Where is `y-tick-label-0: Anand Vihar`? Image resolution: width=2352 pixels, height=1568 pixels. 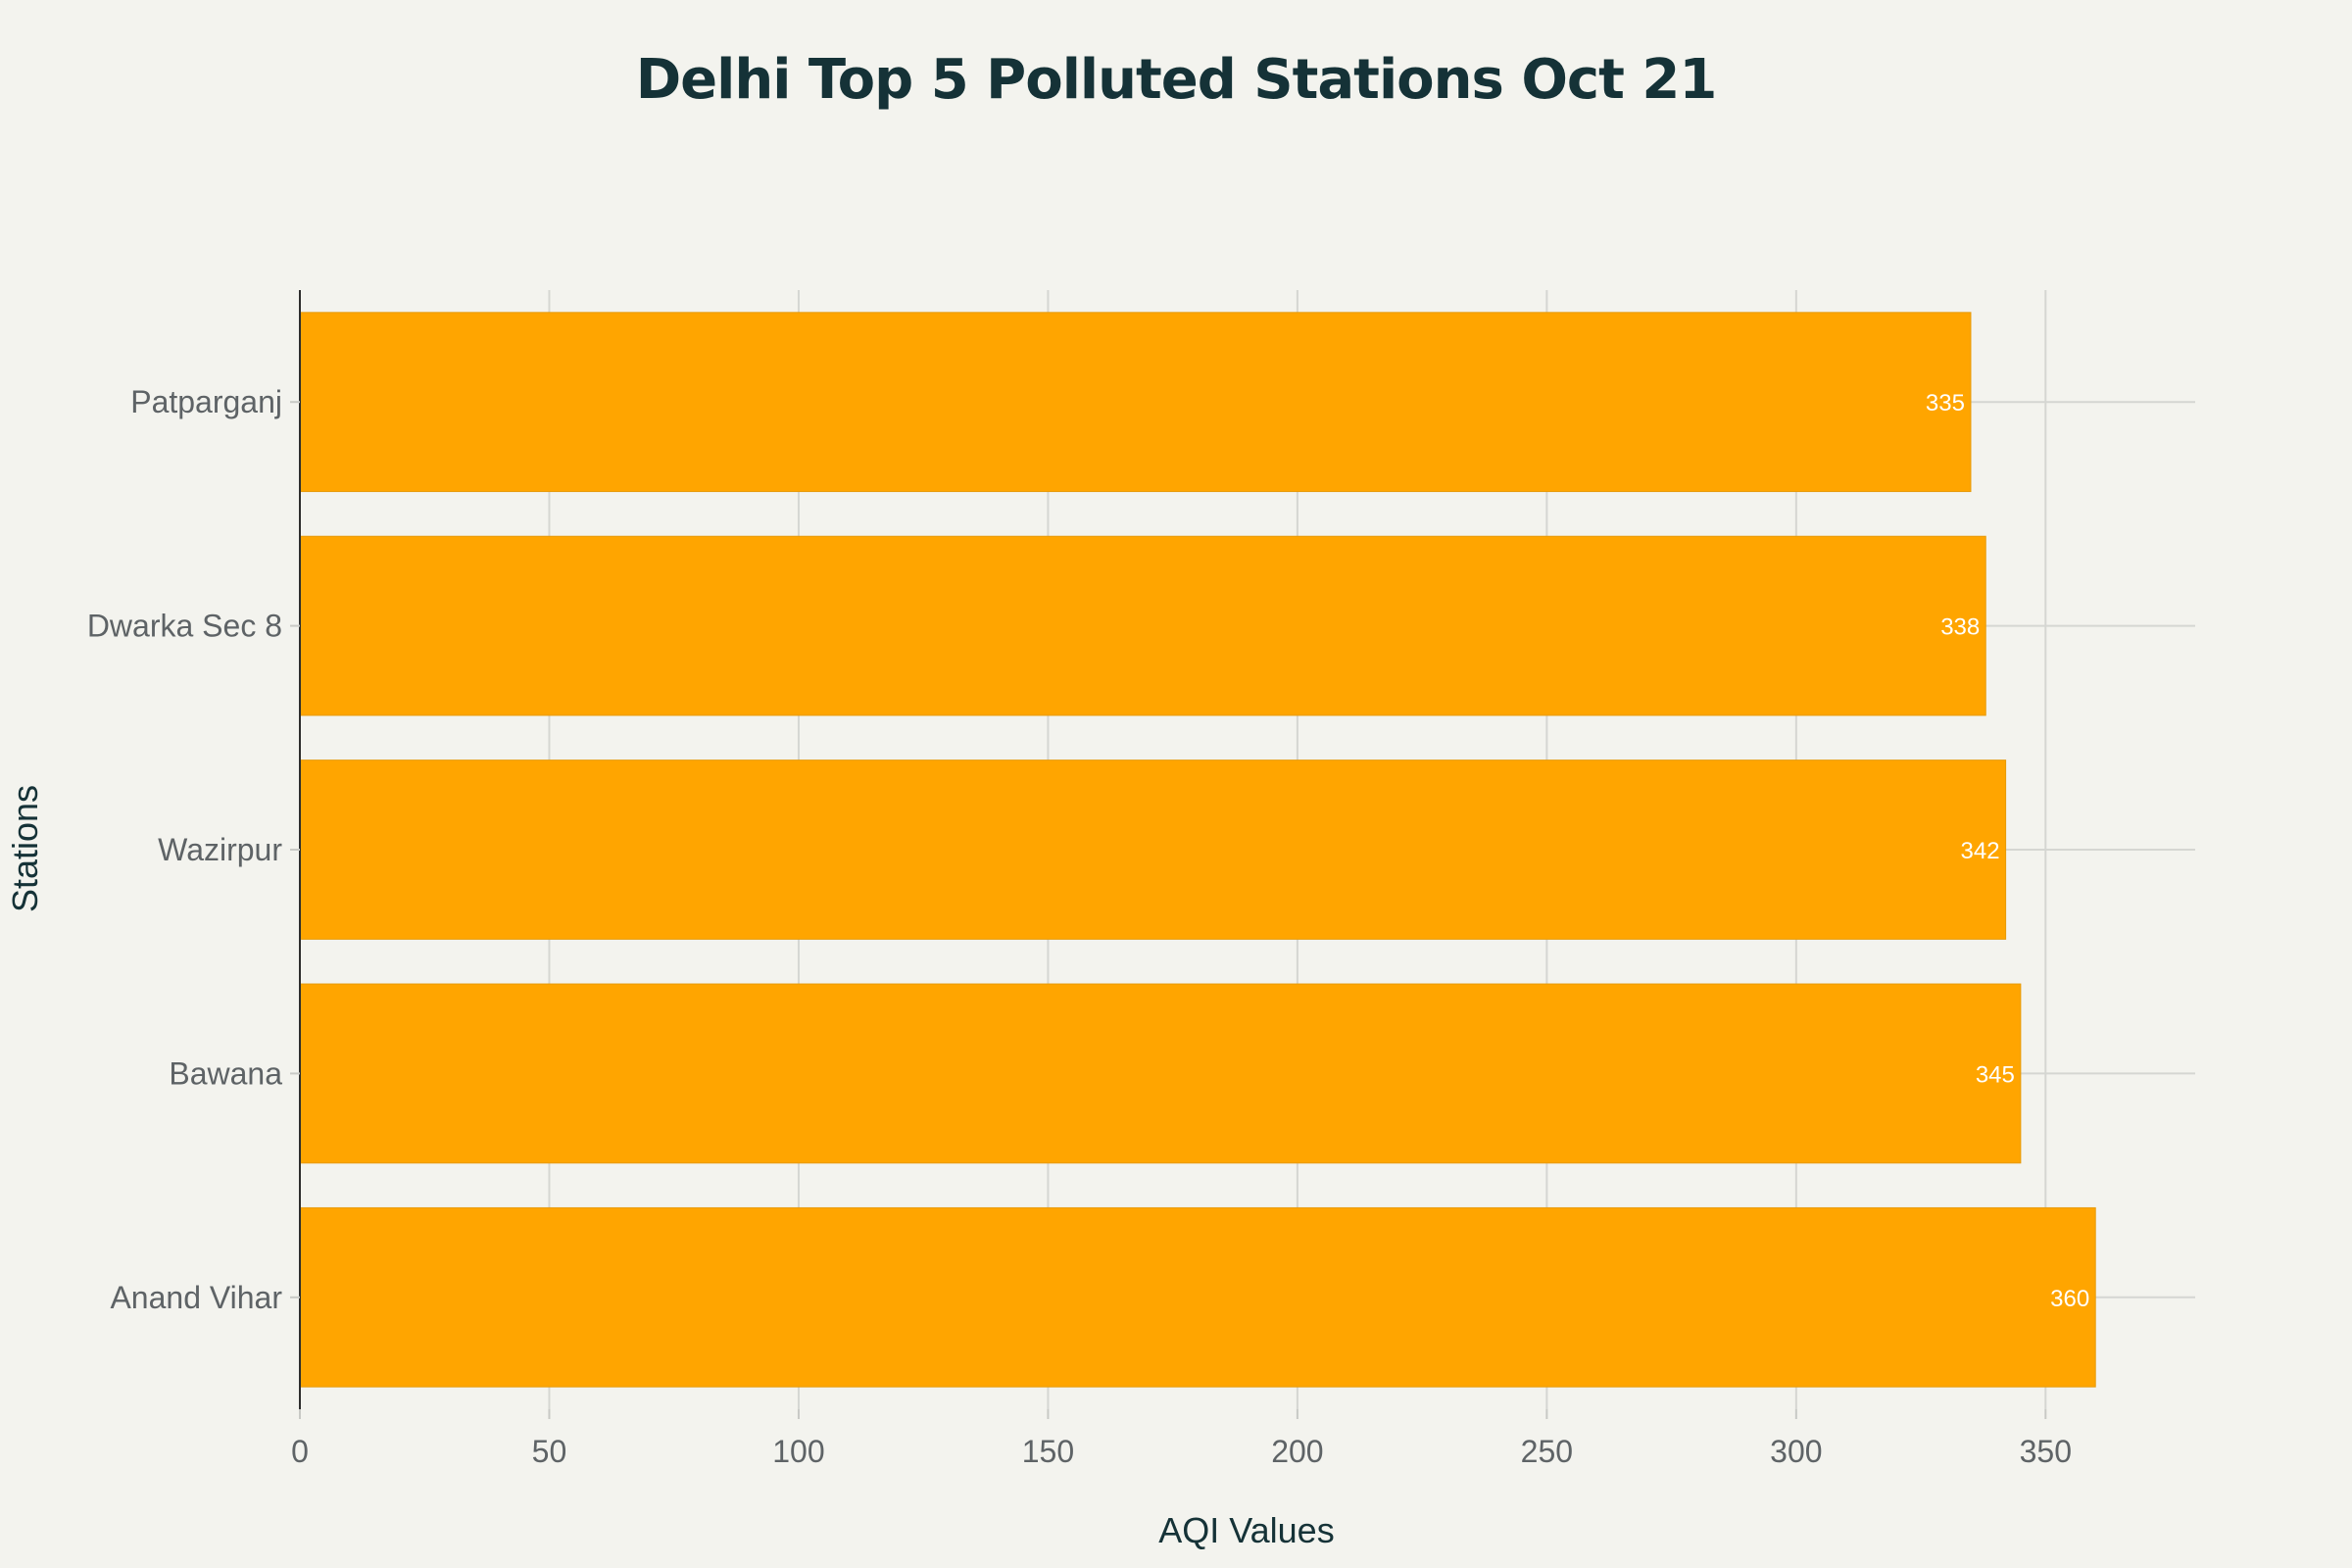
y-tick-label-0: Anand Vihar is located at coordinates (196, 1297).